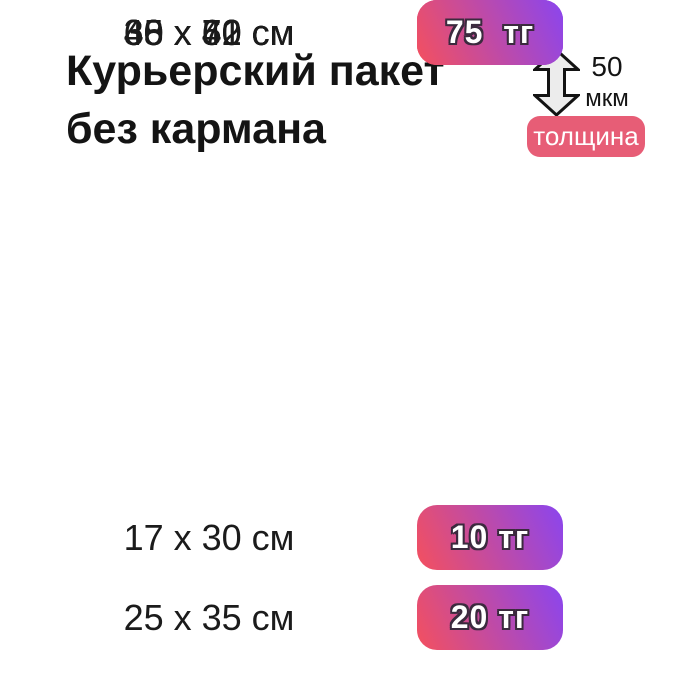 The width and height of the screenshot is (700, 700). Describe the element at coordinates (556, 82) in the screenshot. I see `double-vertical-arrow-icon` at that location.